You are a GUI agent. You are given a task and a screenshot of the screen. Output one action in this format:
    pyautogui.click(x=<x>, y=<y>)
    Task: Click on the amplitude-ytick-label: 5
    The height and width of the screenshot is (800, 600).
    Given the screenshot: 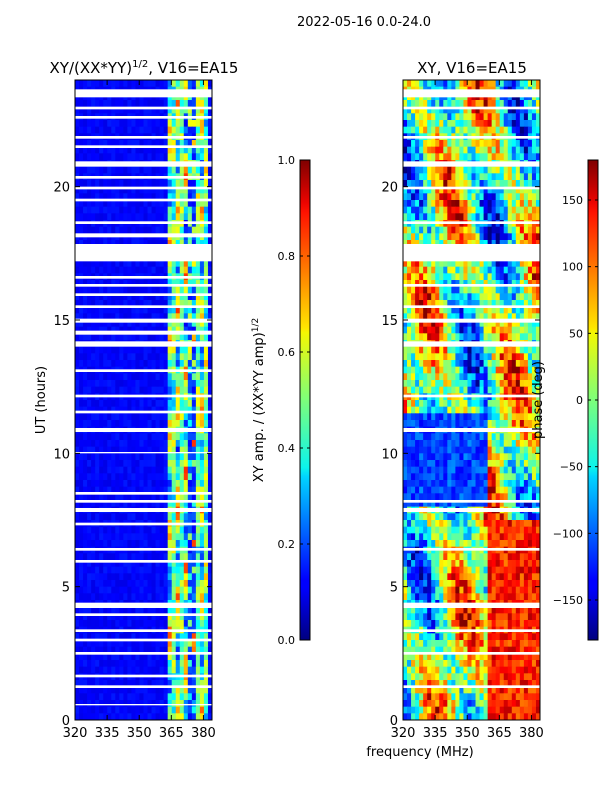 What is the action you would take?
    pyautogui.click(x=66, y=588)
    